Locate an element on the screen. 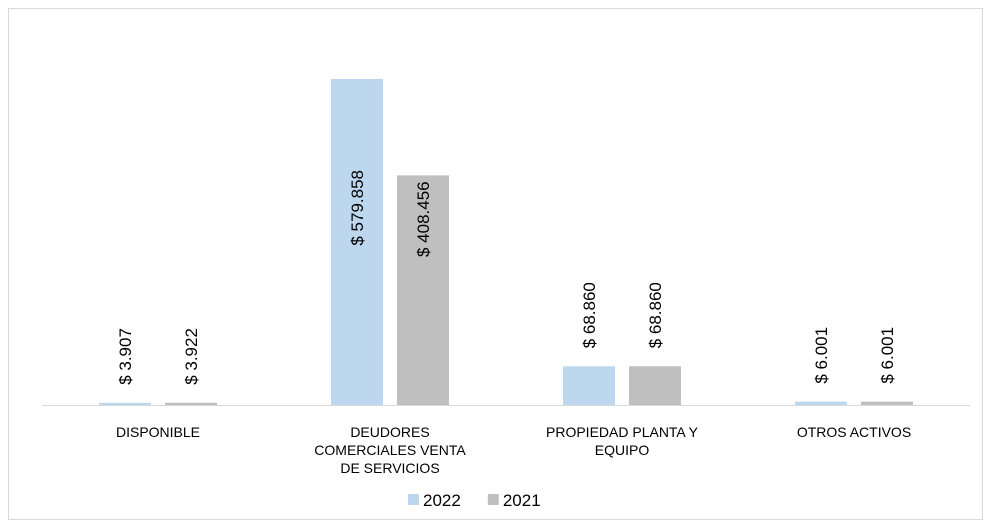 This screenshot has width=990, height=527. x-tick-label: DEUDORES COMERCIALES VENTA DE SERVICIOS is located at coordinates (390, 450).